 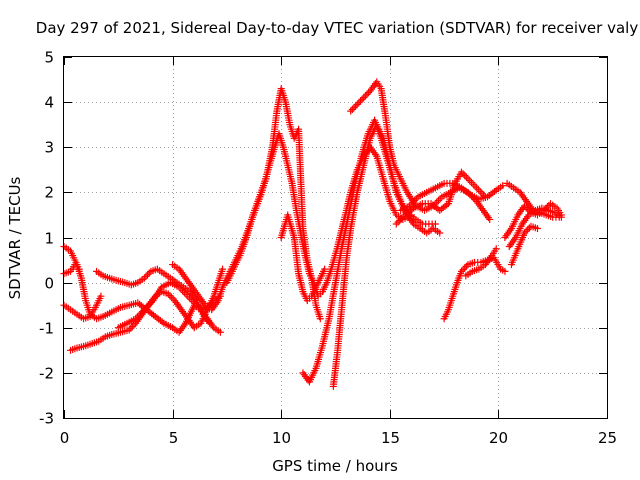 I want to click on y-tick-label: -1, so click(x=46, y=329).